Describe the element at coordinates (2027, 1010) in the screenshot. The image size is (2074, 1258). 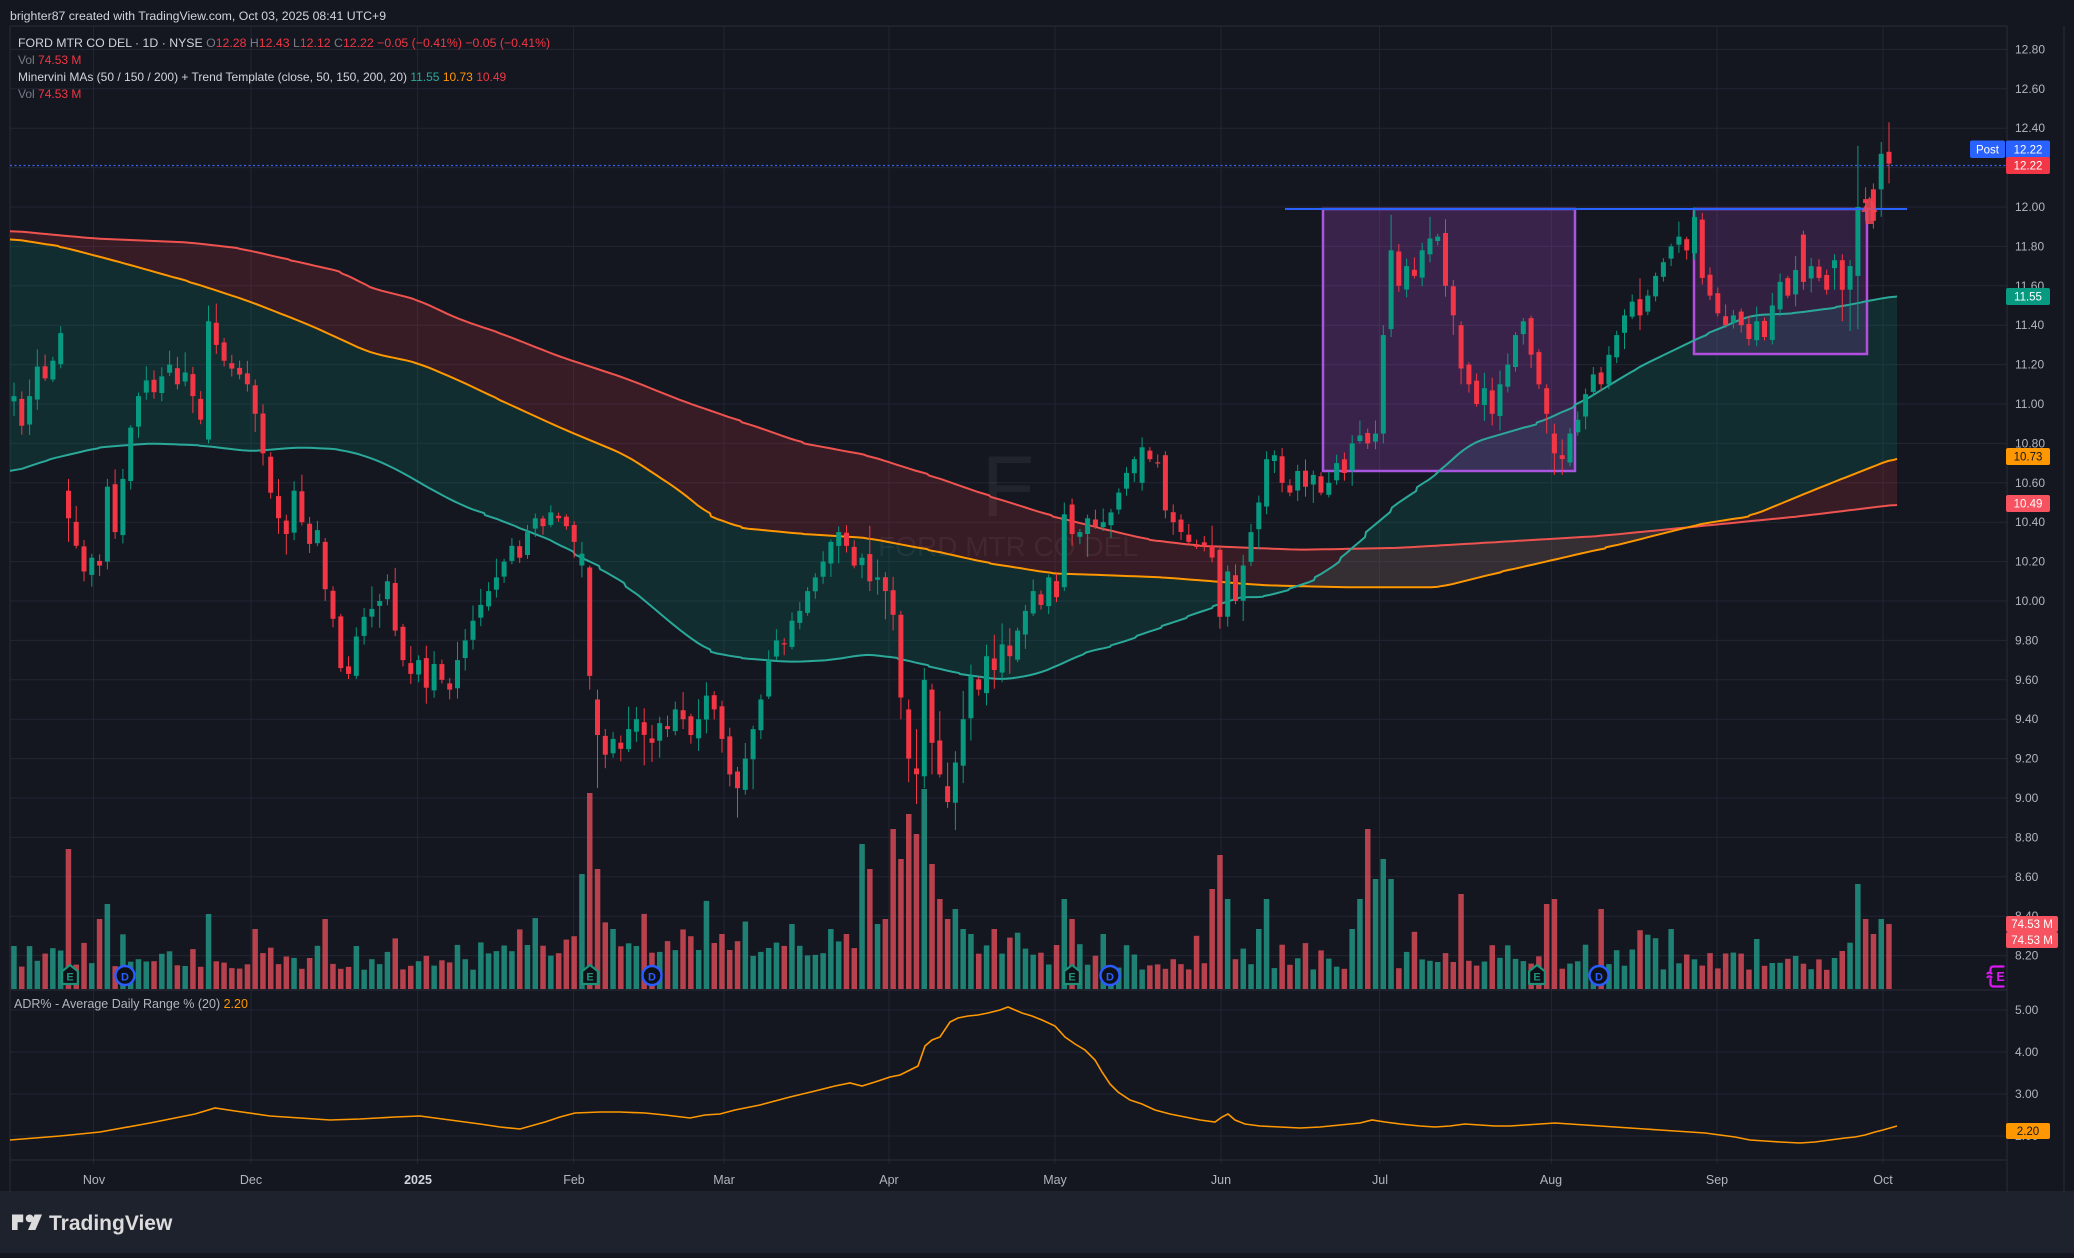
I see `svg-text: 5.00` at that location.